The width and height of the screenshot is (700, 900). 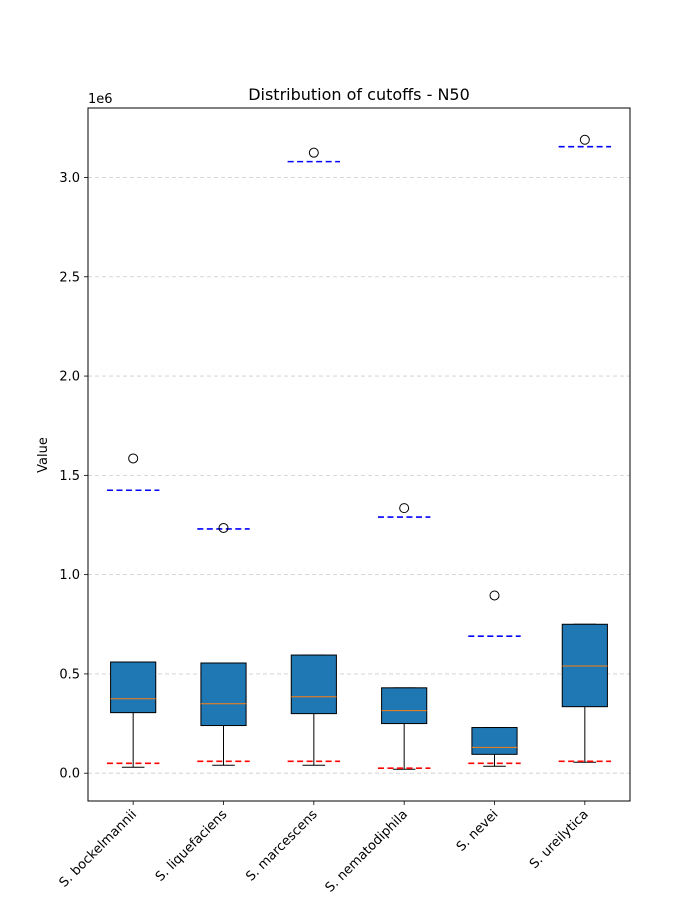 What do you see at coordinates (559, 839) in the screenshot?
I see `x-tick-label: S. ureilytica` at bounding box center [559, 839].